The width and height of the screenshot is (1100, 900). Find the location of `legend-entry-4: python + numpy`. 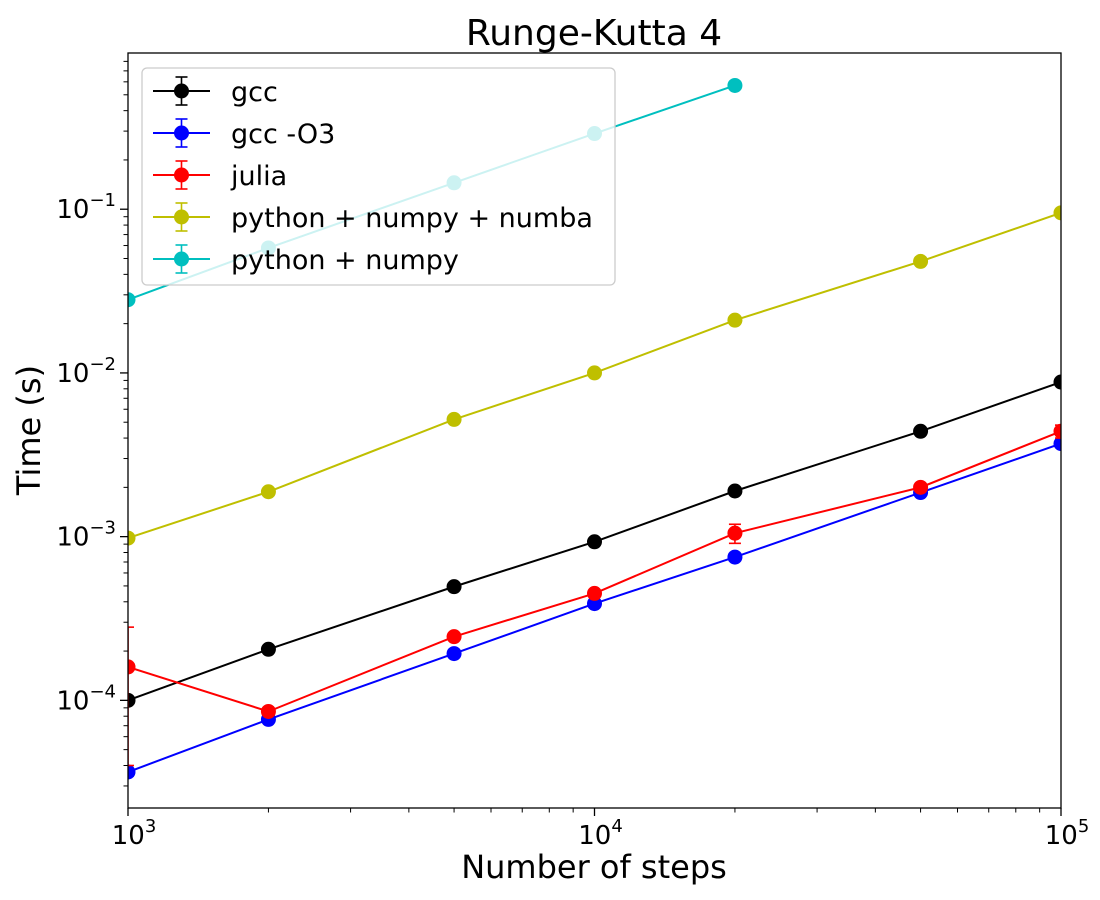

legend-entry-4: python + numpy is located at coordinates (306, 260).